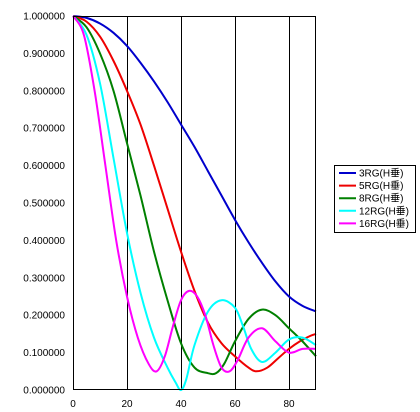 The height and width of the screenshot is (412, 420). What do you see at coordinates (44, 353) in the screenshot?
I see `y-tick-label: 0.100000` at bounding box center [44, 353].